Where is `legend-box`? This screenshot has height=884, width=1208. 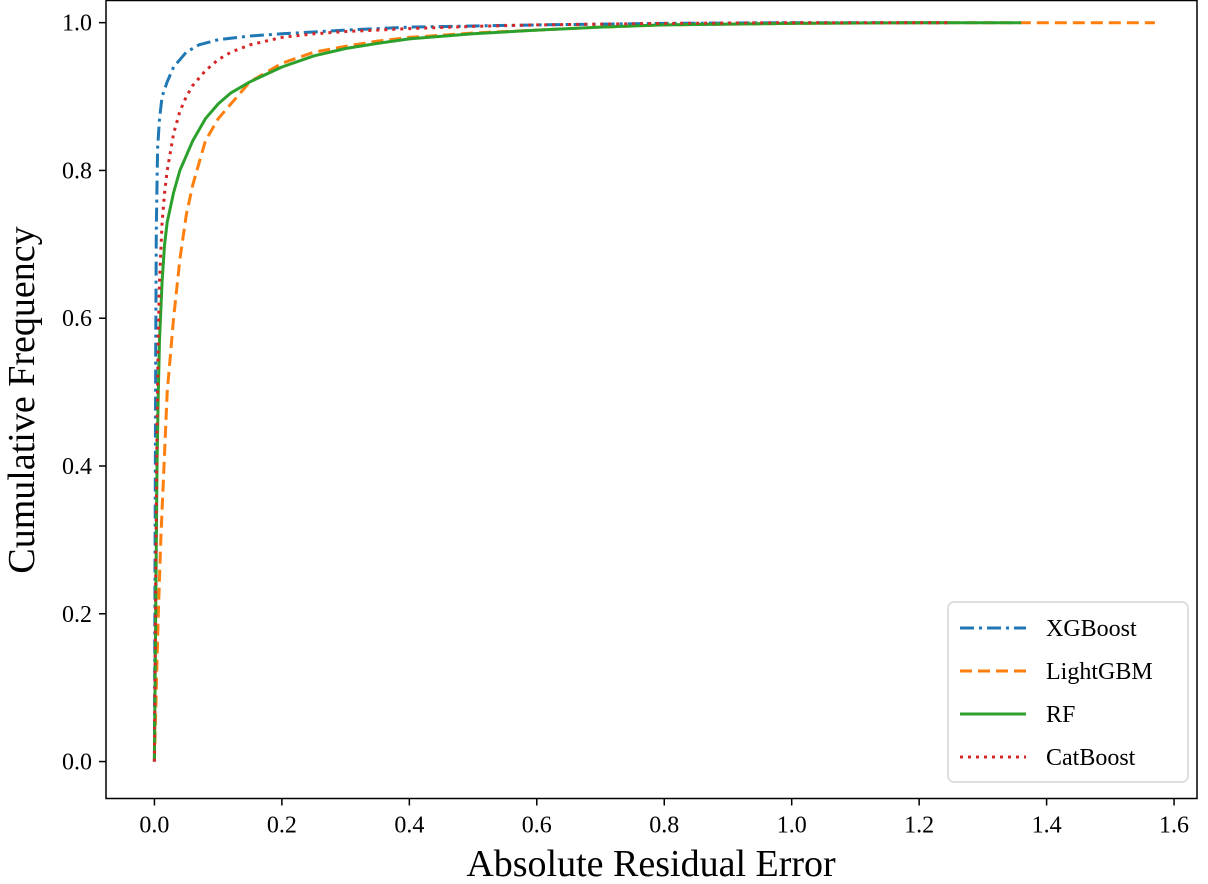
legend-box is located at coordinates (1068, 692).